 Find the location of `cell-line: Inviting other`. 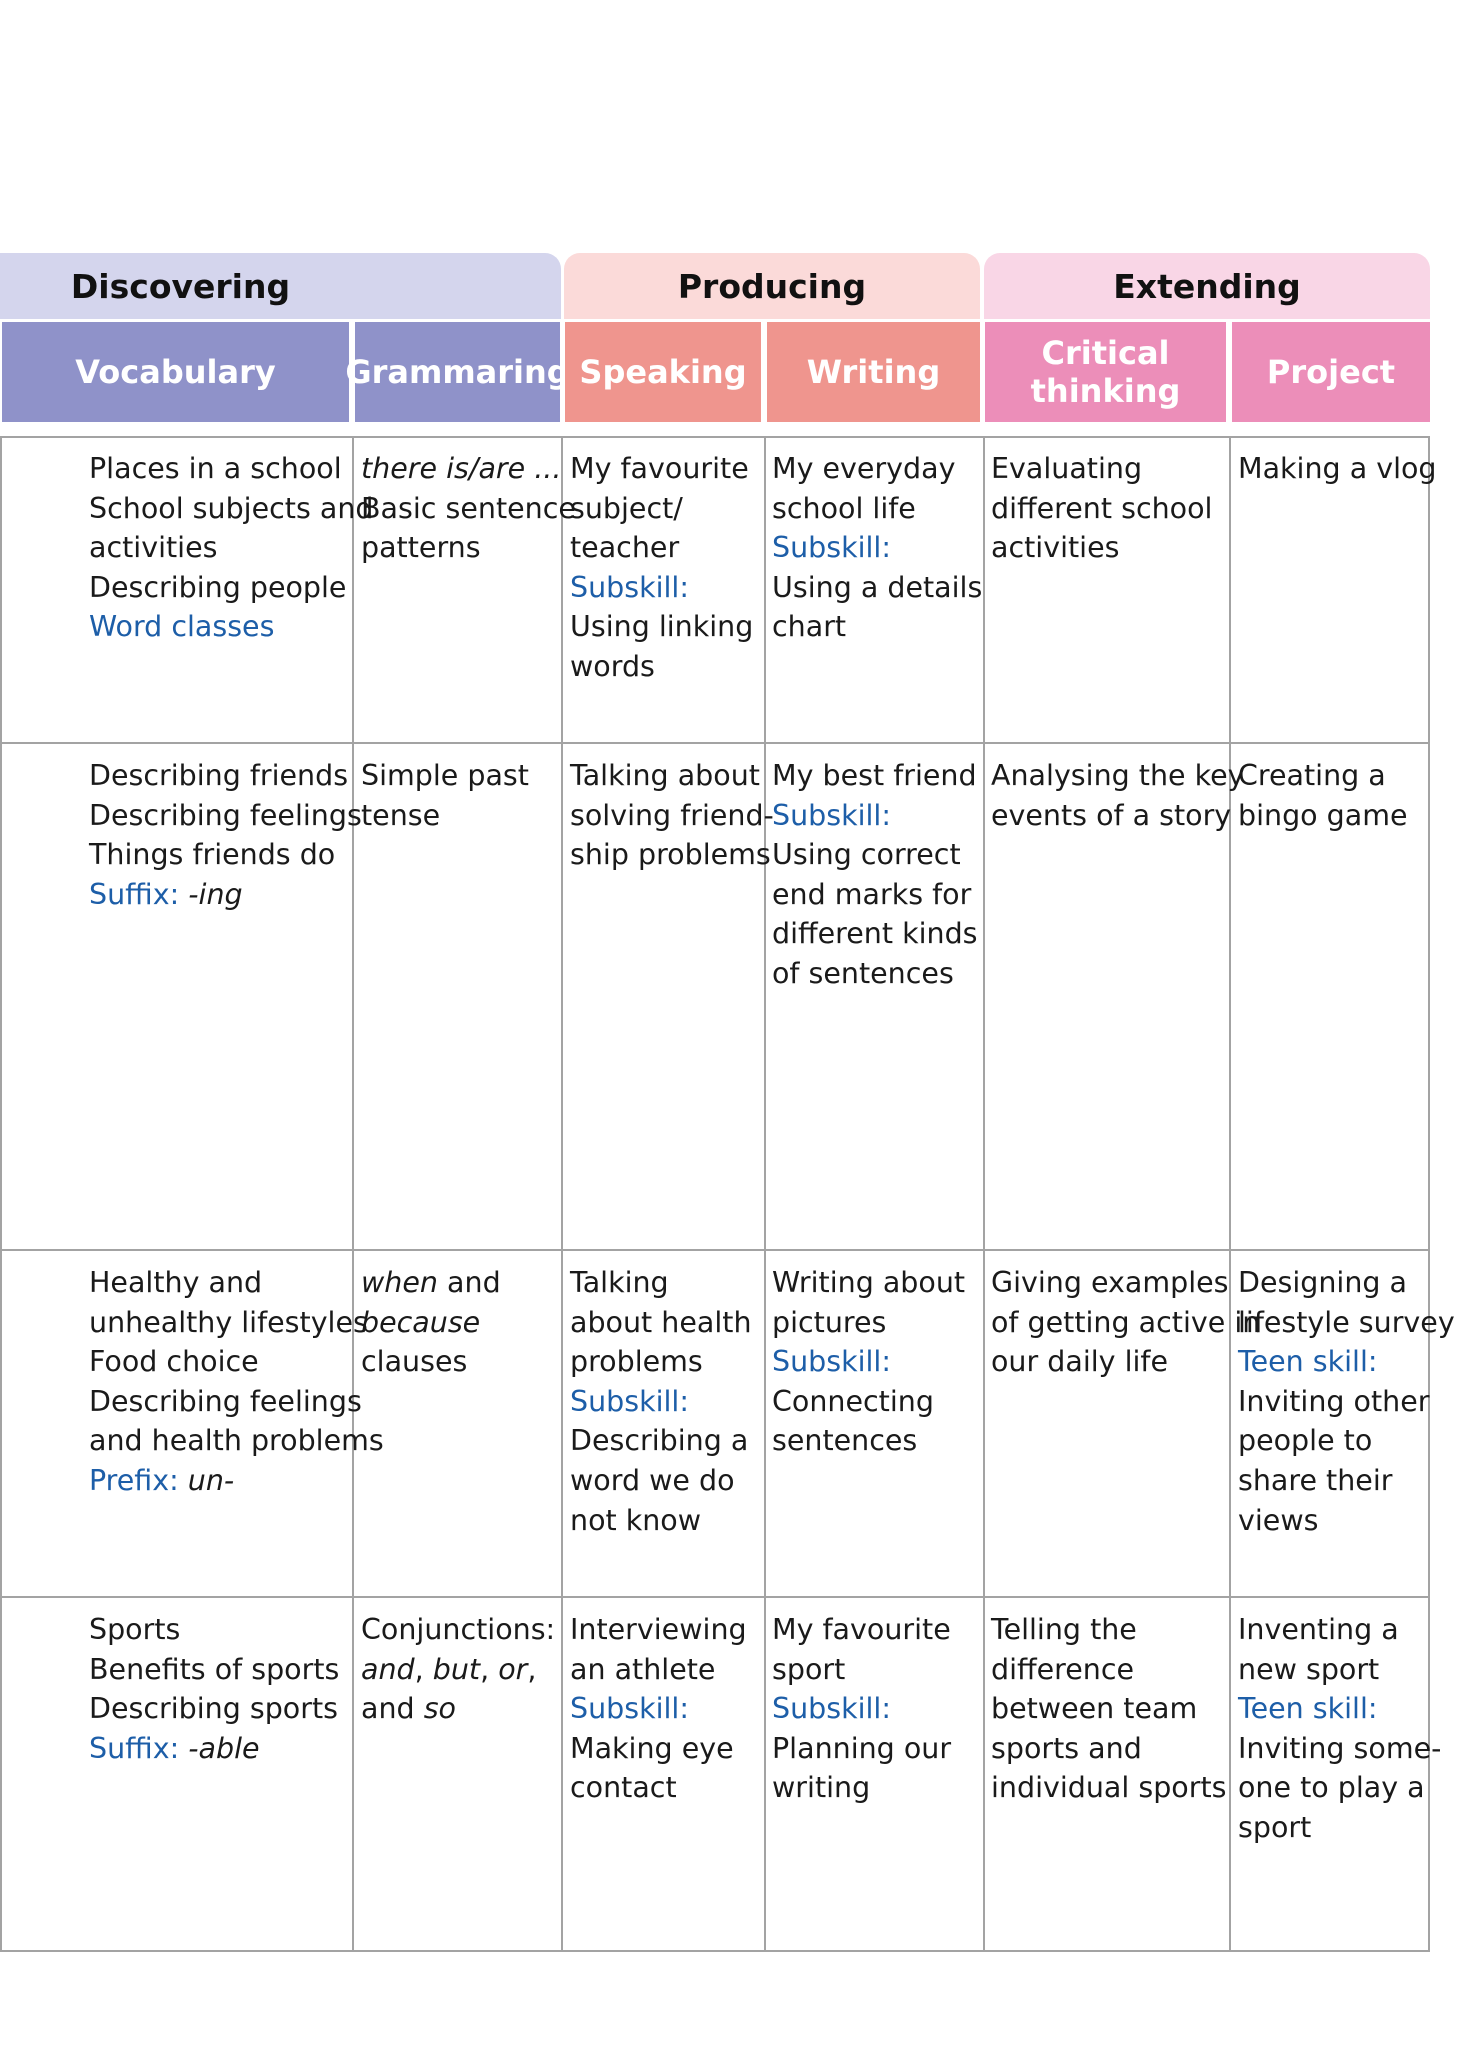

cell-line: Inviting other is located at coordinates (1334, 1401).